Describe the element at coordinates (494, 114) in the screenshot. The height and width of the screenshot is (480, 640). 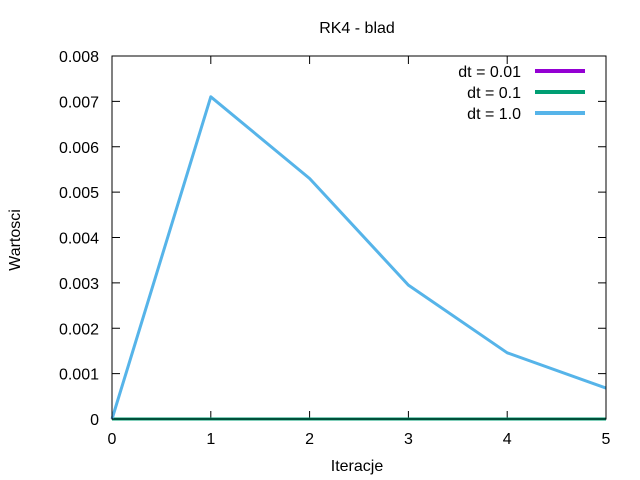
I see `legend-label: dt = 1.0` at that location.